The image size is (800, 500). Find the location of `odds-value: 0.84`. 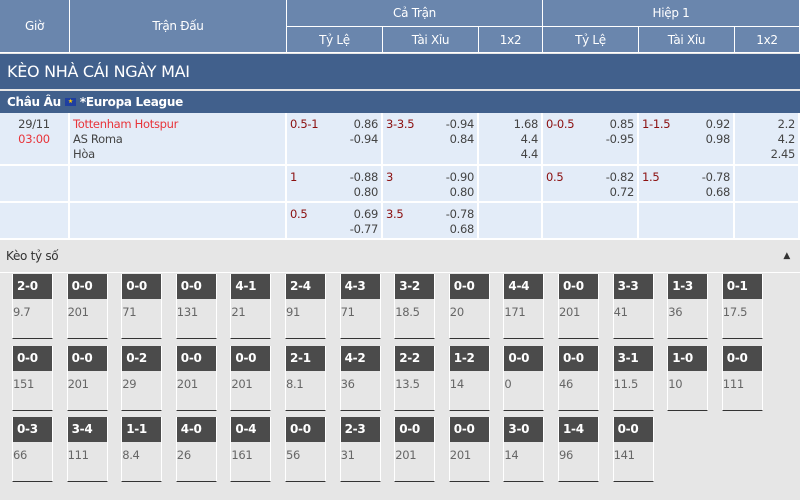

odds-value: 0.84 is located at coordinates (462, 139).